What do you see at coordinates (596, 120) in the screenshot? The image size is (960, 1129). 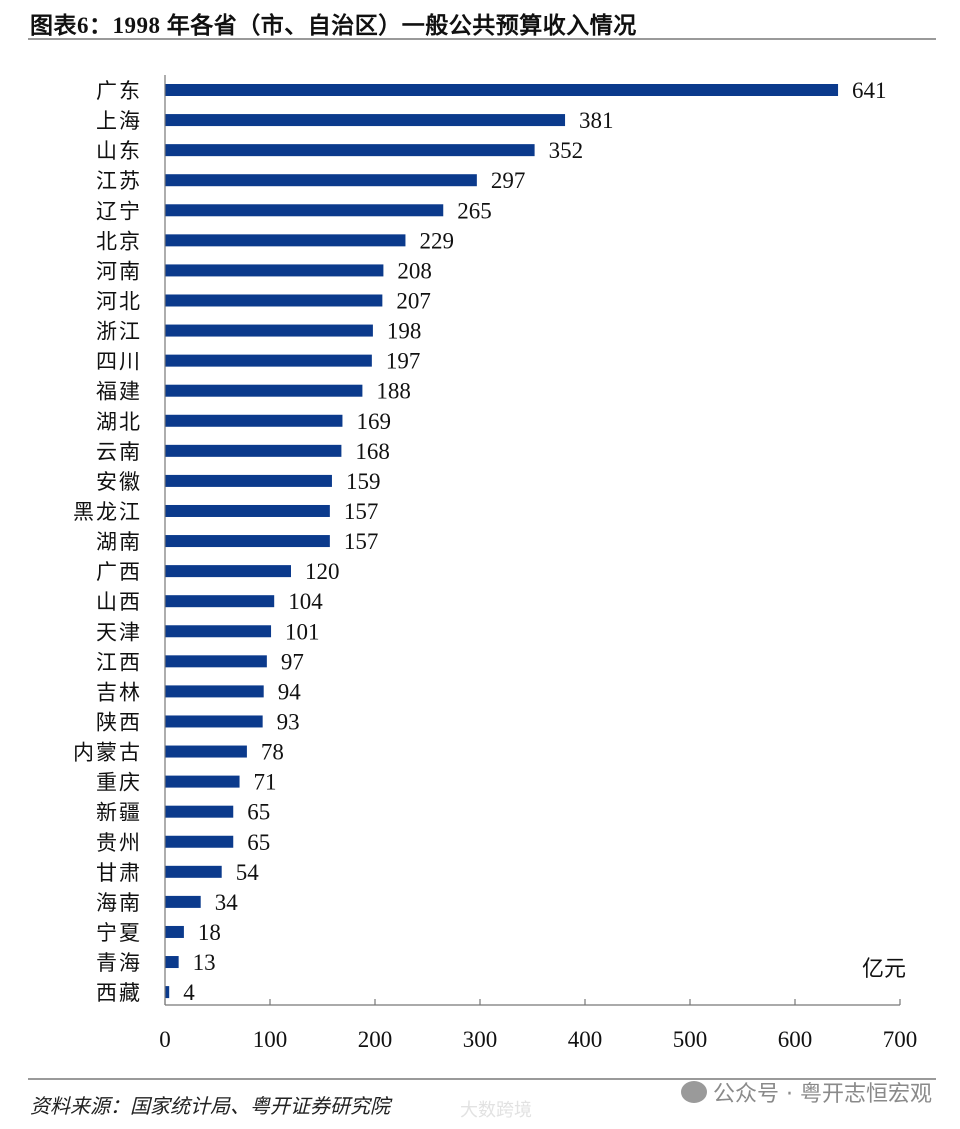 I see `data-label: 381` at bounding box center [596, 120].